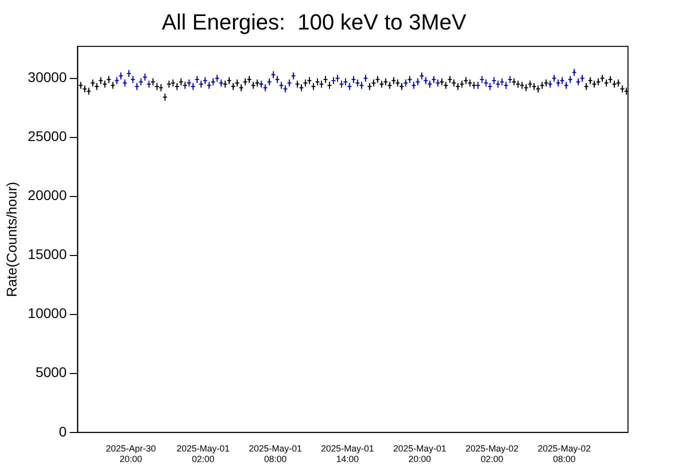 This screenshot has height=472, width=696. I want to click on y-tick-label: 25000, so click(47, 136).